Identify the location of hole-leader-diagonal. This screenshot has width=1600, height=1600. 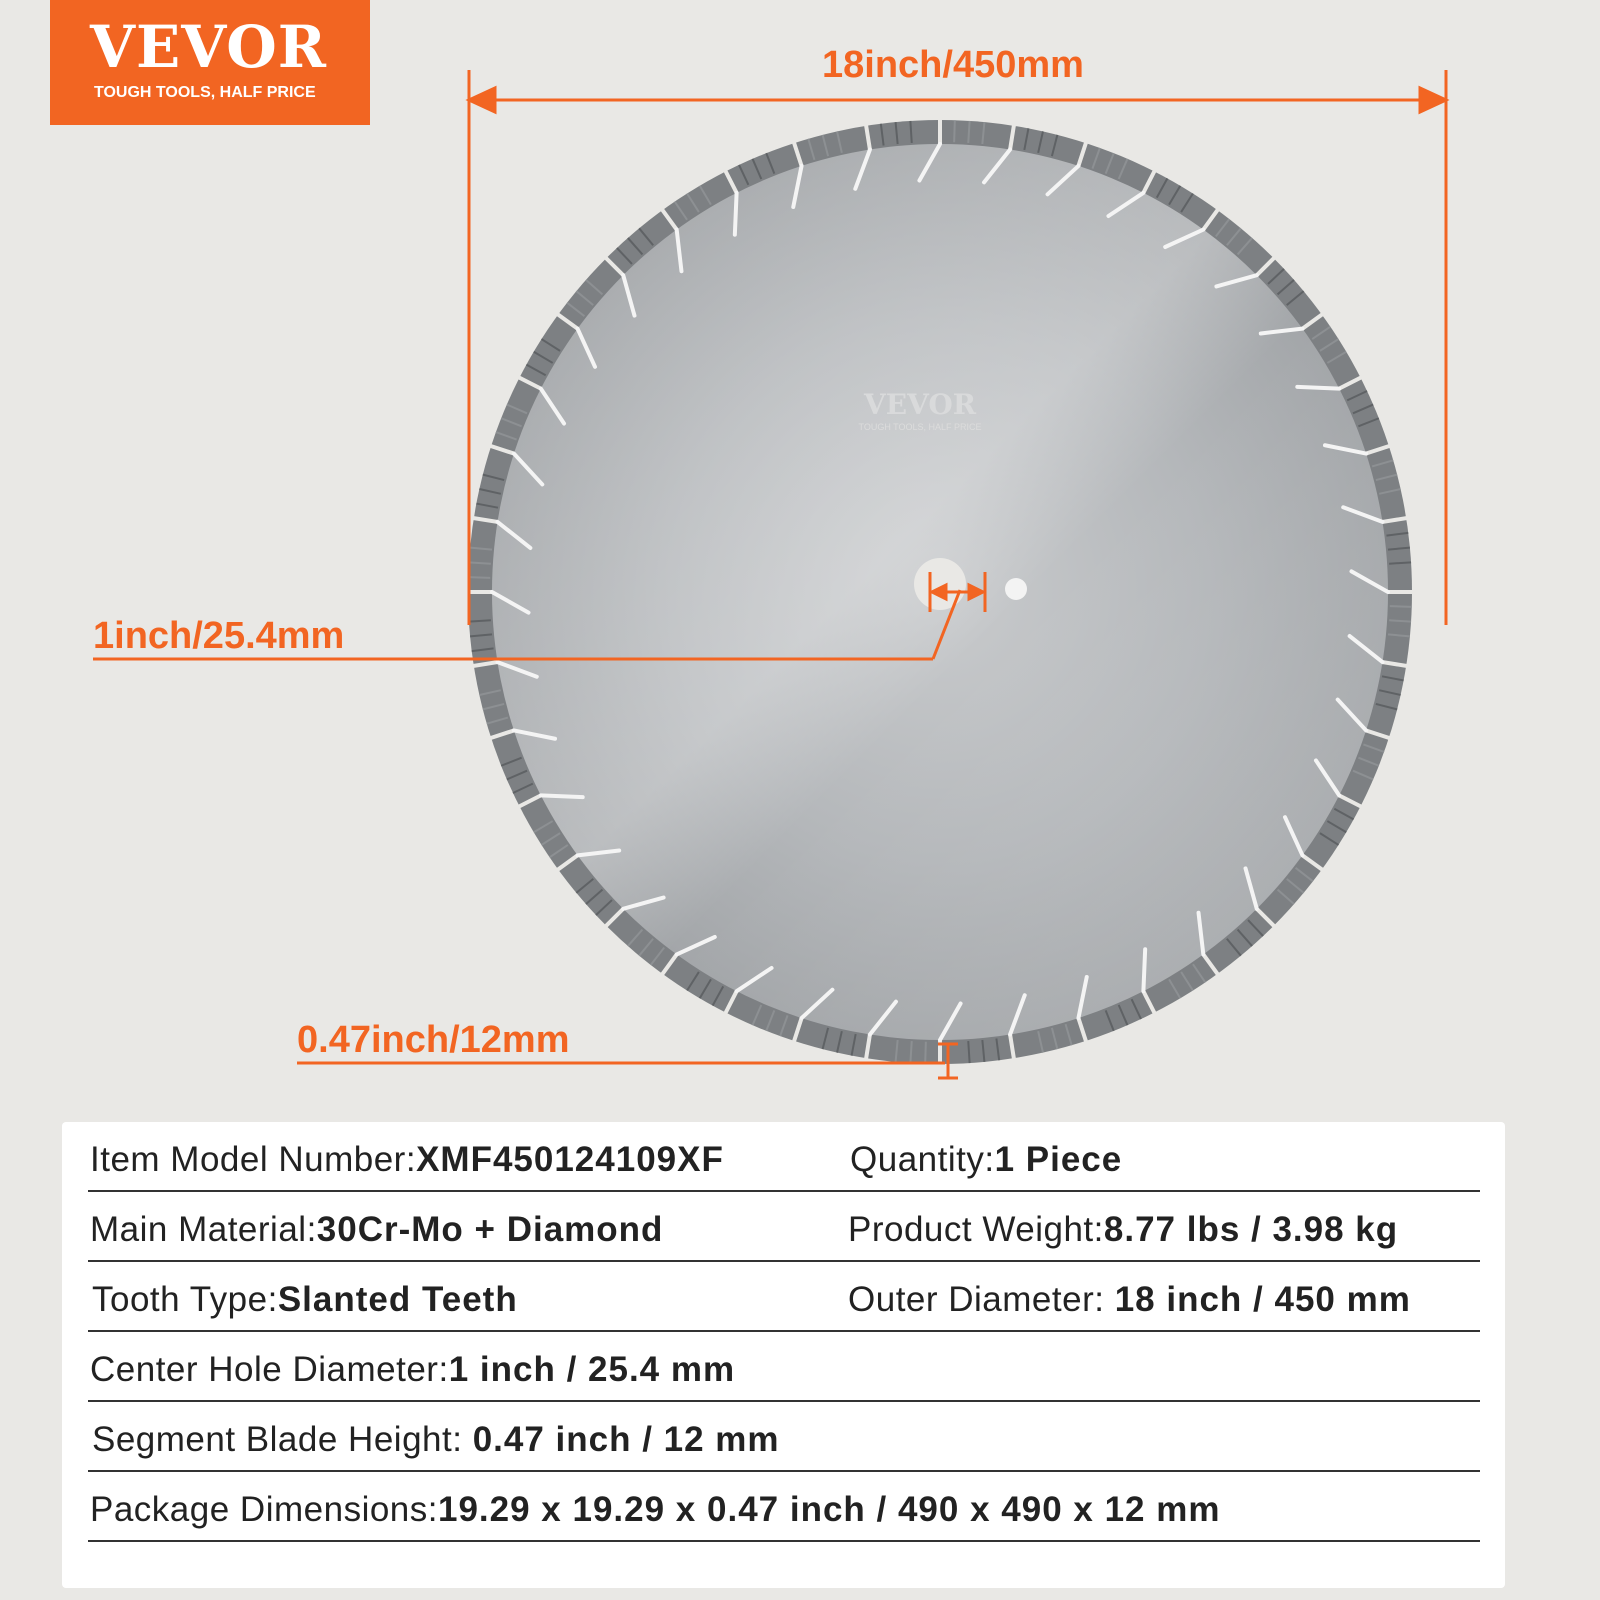
(946, 624).